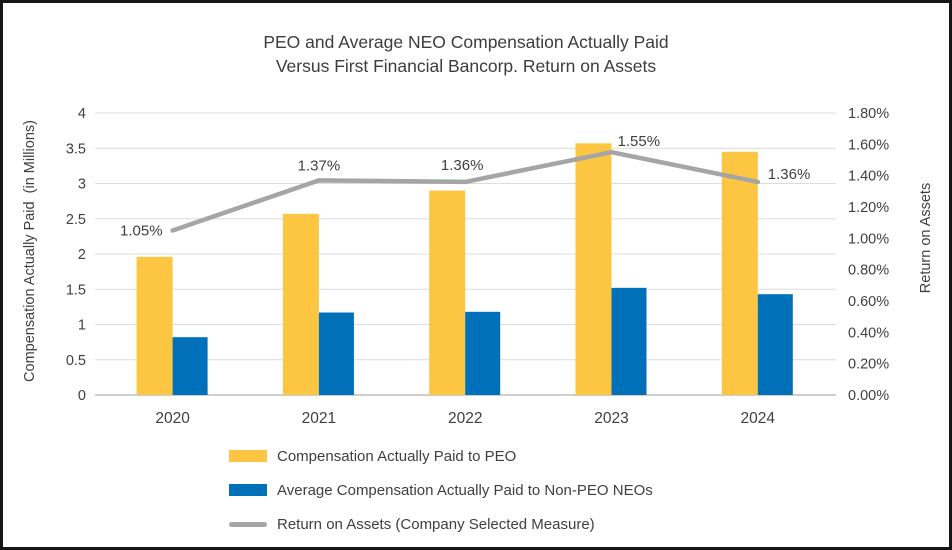 The height and width of the screenshot is (550, 952). I want to click on x-axis-label: 2020, so click(172, 418).